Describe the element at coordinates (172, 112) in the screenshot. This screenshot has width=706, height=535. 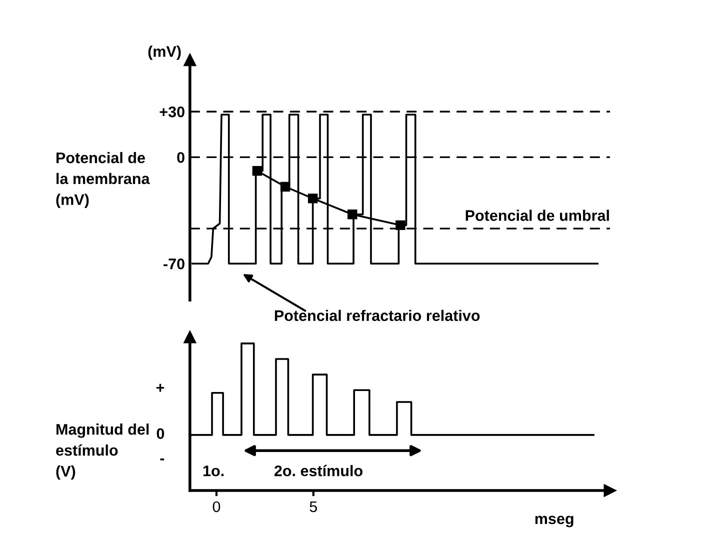
I see `y-tick-label: +30` at that location.